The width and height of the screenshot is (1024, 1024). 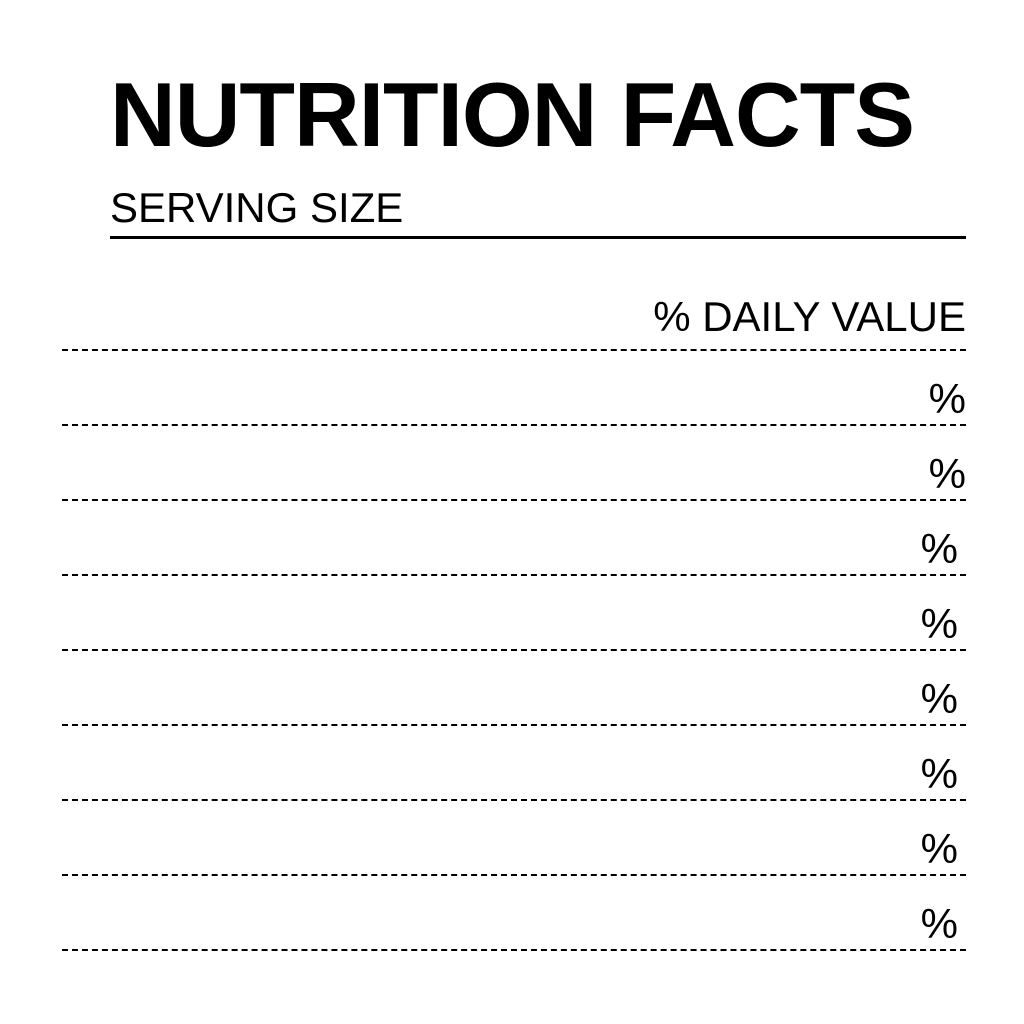 What do you see at coordinates (257, 207) in the screenshot?
I see `serving-size-label: SERVING SIZE` at bounding box center [257, 207].